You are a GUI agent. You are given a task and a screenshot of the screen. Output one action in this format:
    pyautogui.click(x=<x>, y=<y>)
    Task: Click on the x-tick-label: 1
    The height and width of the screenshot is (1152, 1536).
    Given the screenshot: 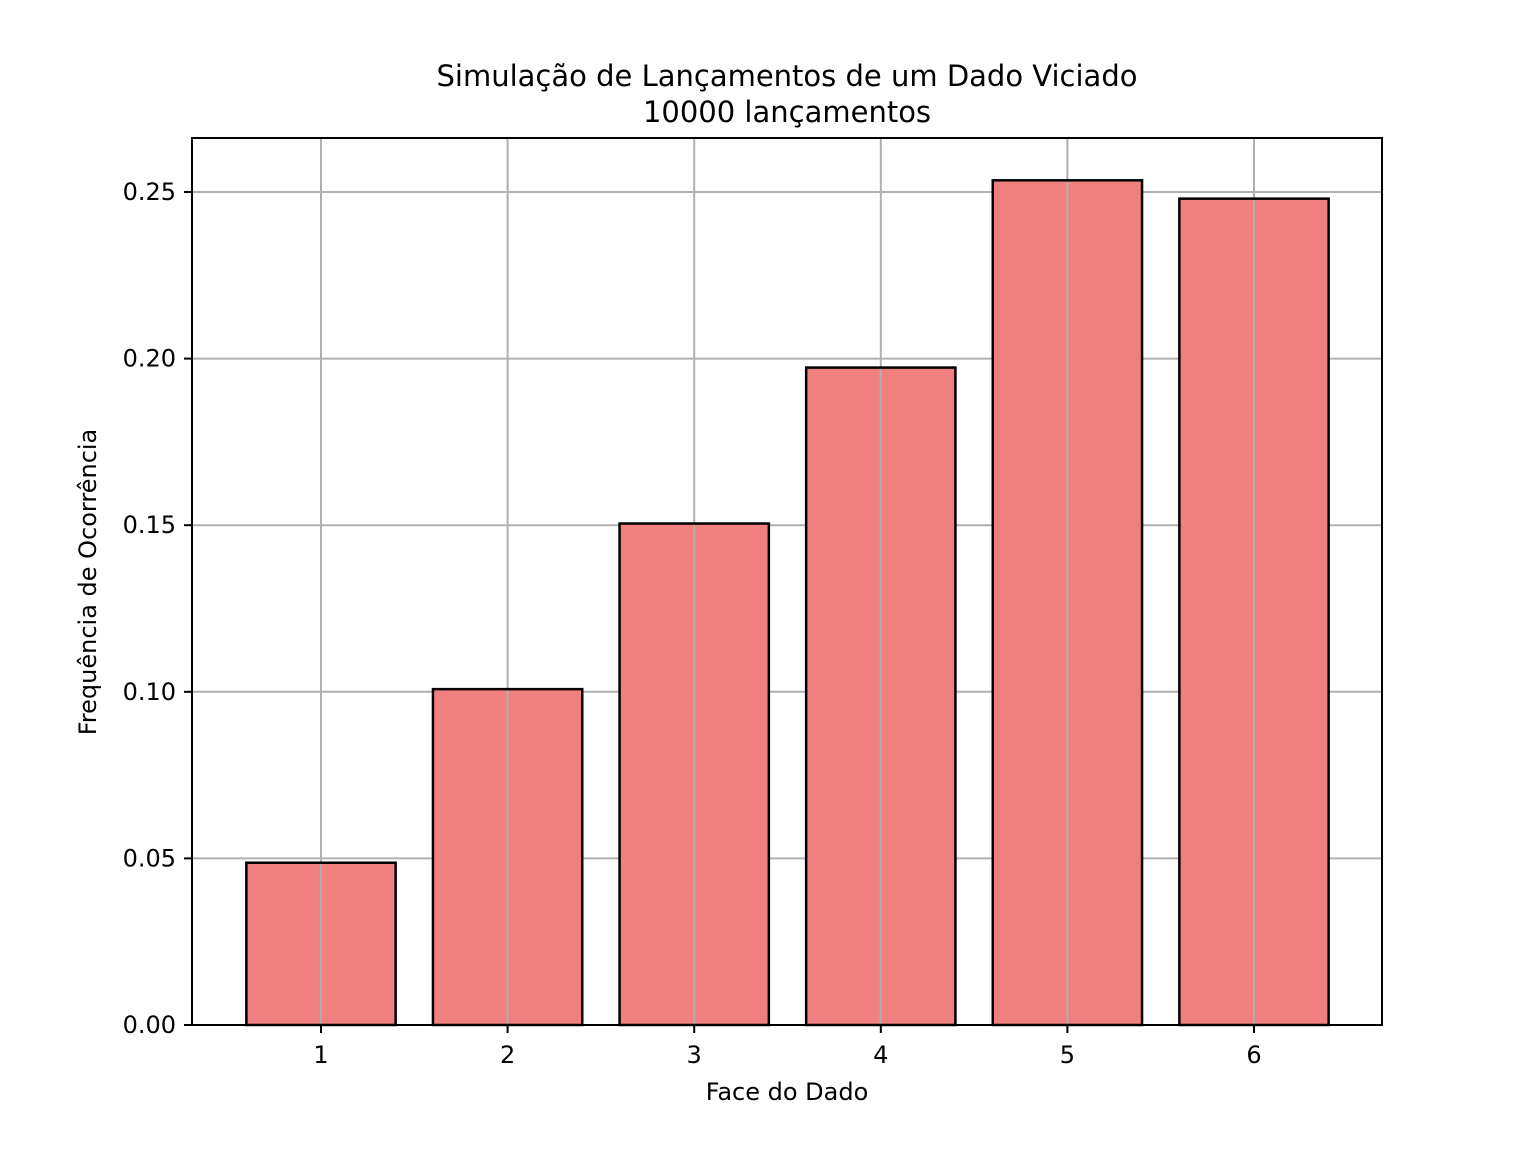 What is the action you would take?
    pyautogui.click(x=320, y=1055)
    